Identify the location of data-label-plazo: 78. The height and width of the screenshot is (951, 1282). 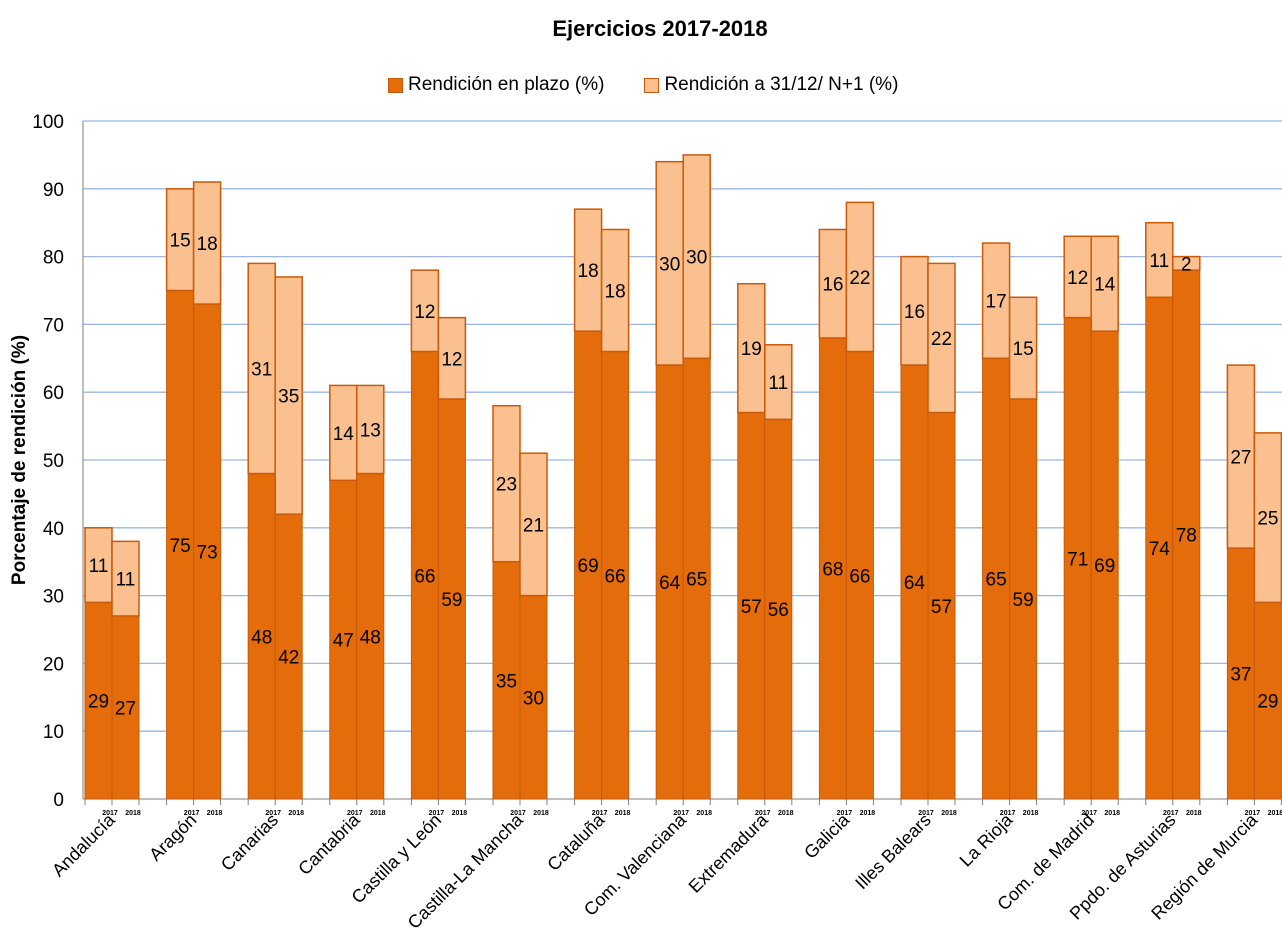
(1186, 536).